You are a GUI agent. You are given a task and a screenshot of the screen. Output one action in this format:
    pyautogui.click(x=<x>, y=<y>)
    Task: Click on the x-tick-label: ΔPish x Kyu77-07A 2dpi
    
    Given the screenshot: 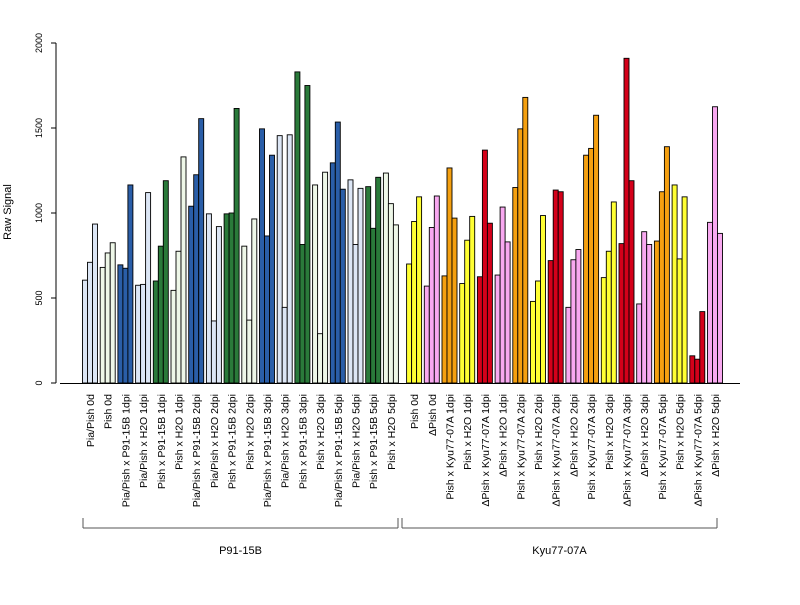 What is the action you would take?
    pyautogui.click(x=557, y=450)
    